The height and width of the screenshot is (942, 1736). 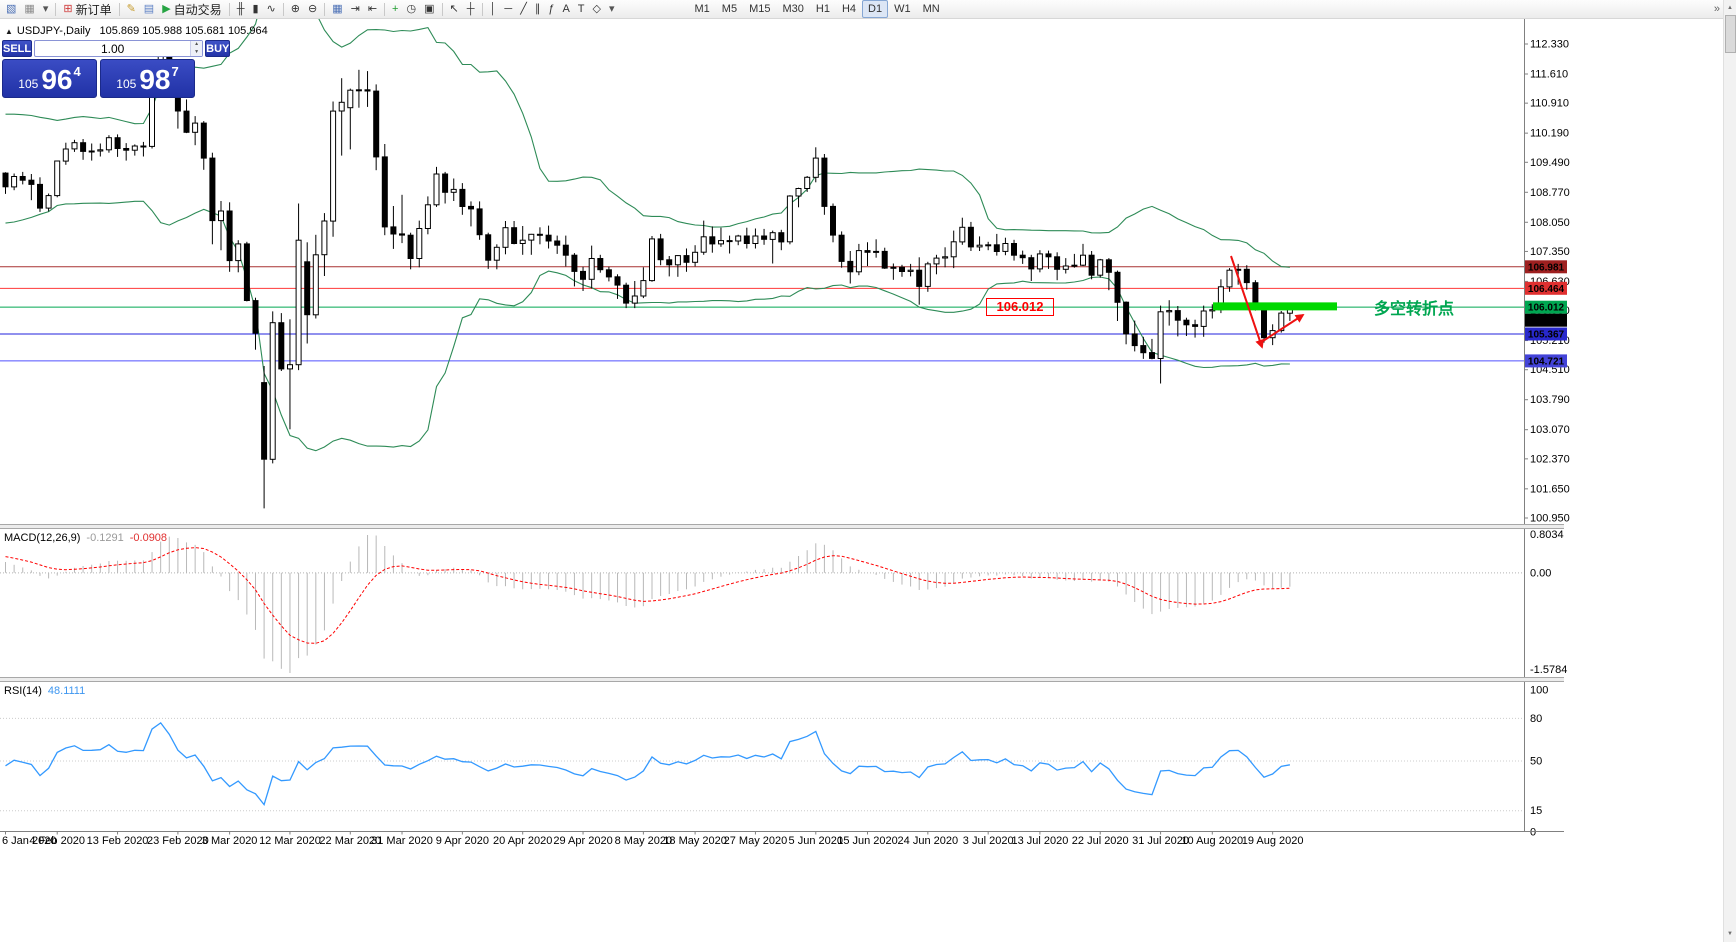 I want to click on svg-text: 107.350, so click(x=1550, y=252).